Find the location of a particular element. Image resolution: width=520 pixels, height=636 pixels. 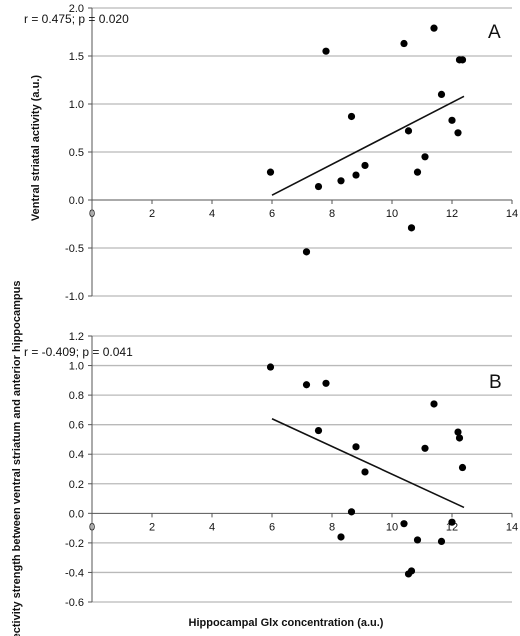

panel-b-y-tick-label: 0.2 is located at coordinates (76, 485).